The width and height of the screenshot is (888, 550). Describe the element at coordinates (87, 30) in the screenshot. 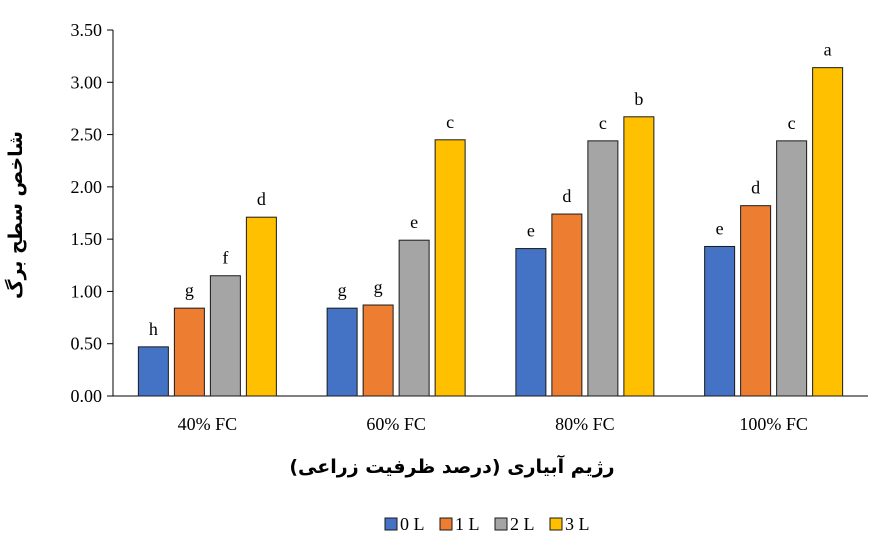

I see `y-tick-label: 3.50` at that location.